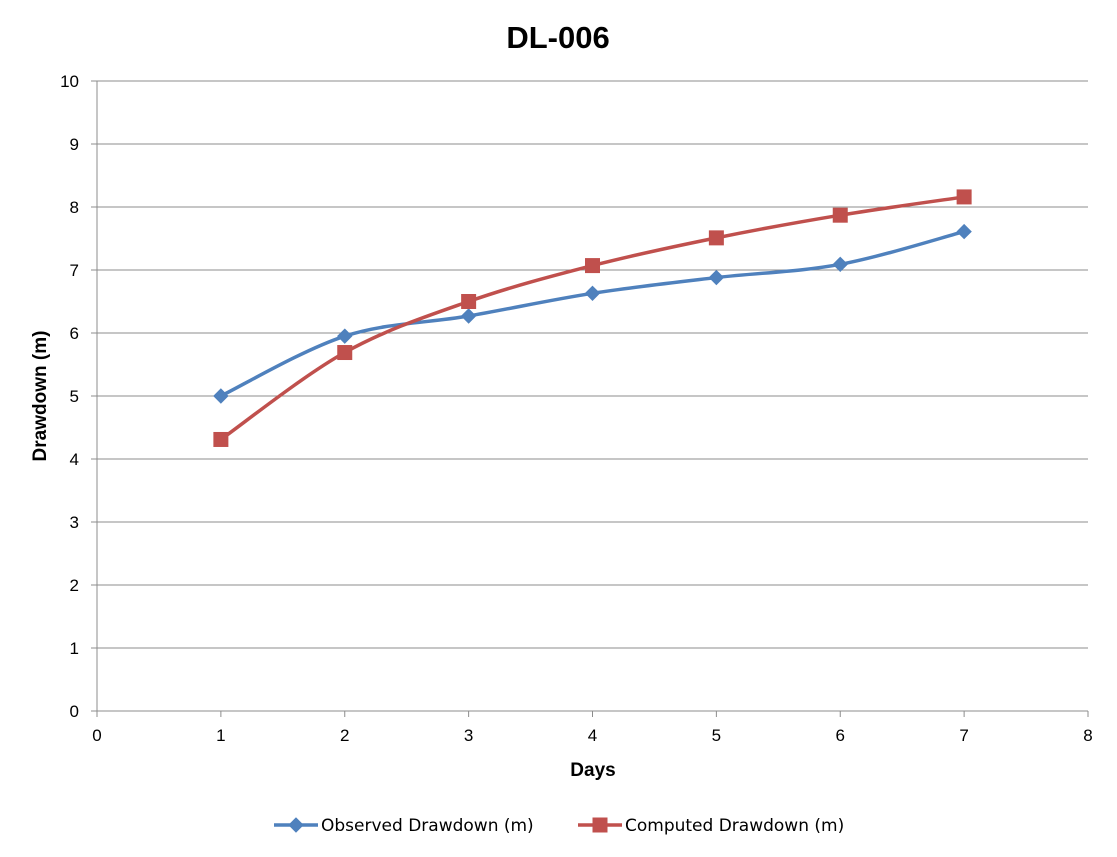 This screenshot has height=857, width=1117. I want to click on x-tick-labels: 0 1 2 3 4 5 6 7 8, so click(592, 735).